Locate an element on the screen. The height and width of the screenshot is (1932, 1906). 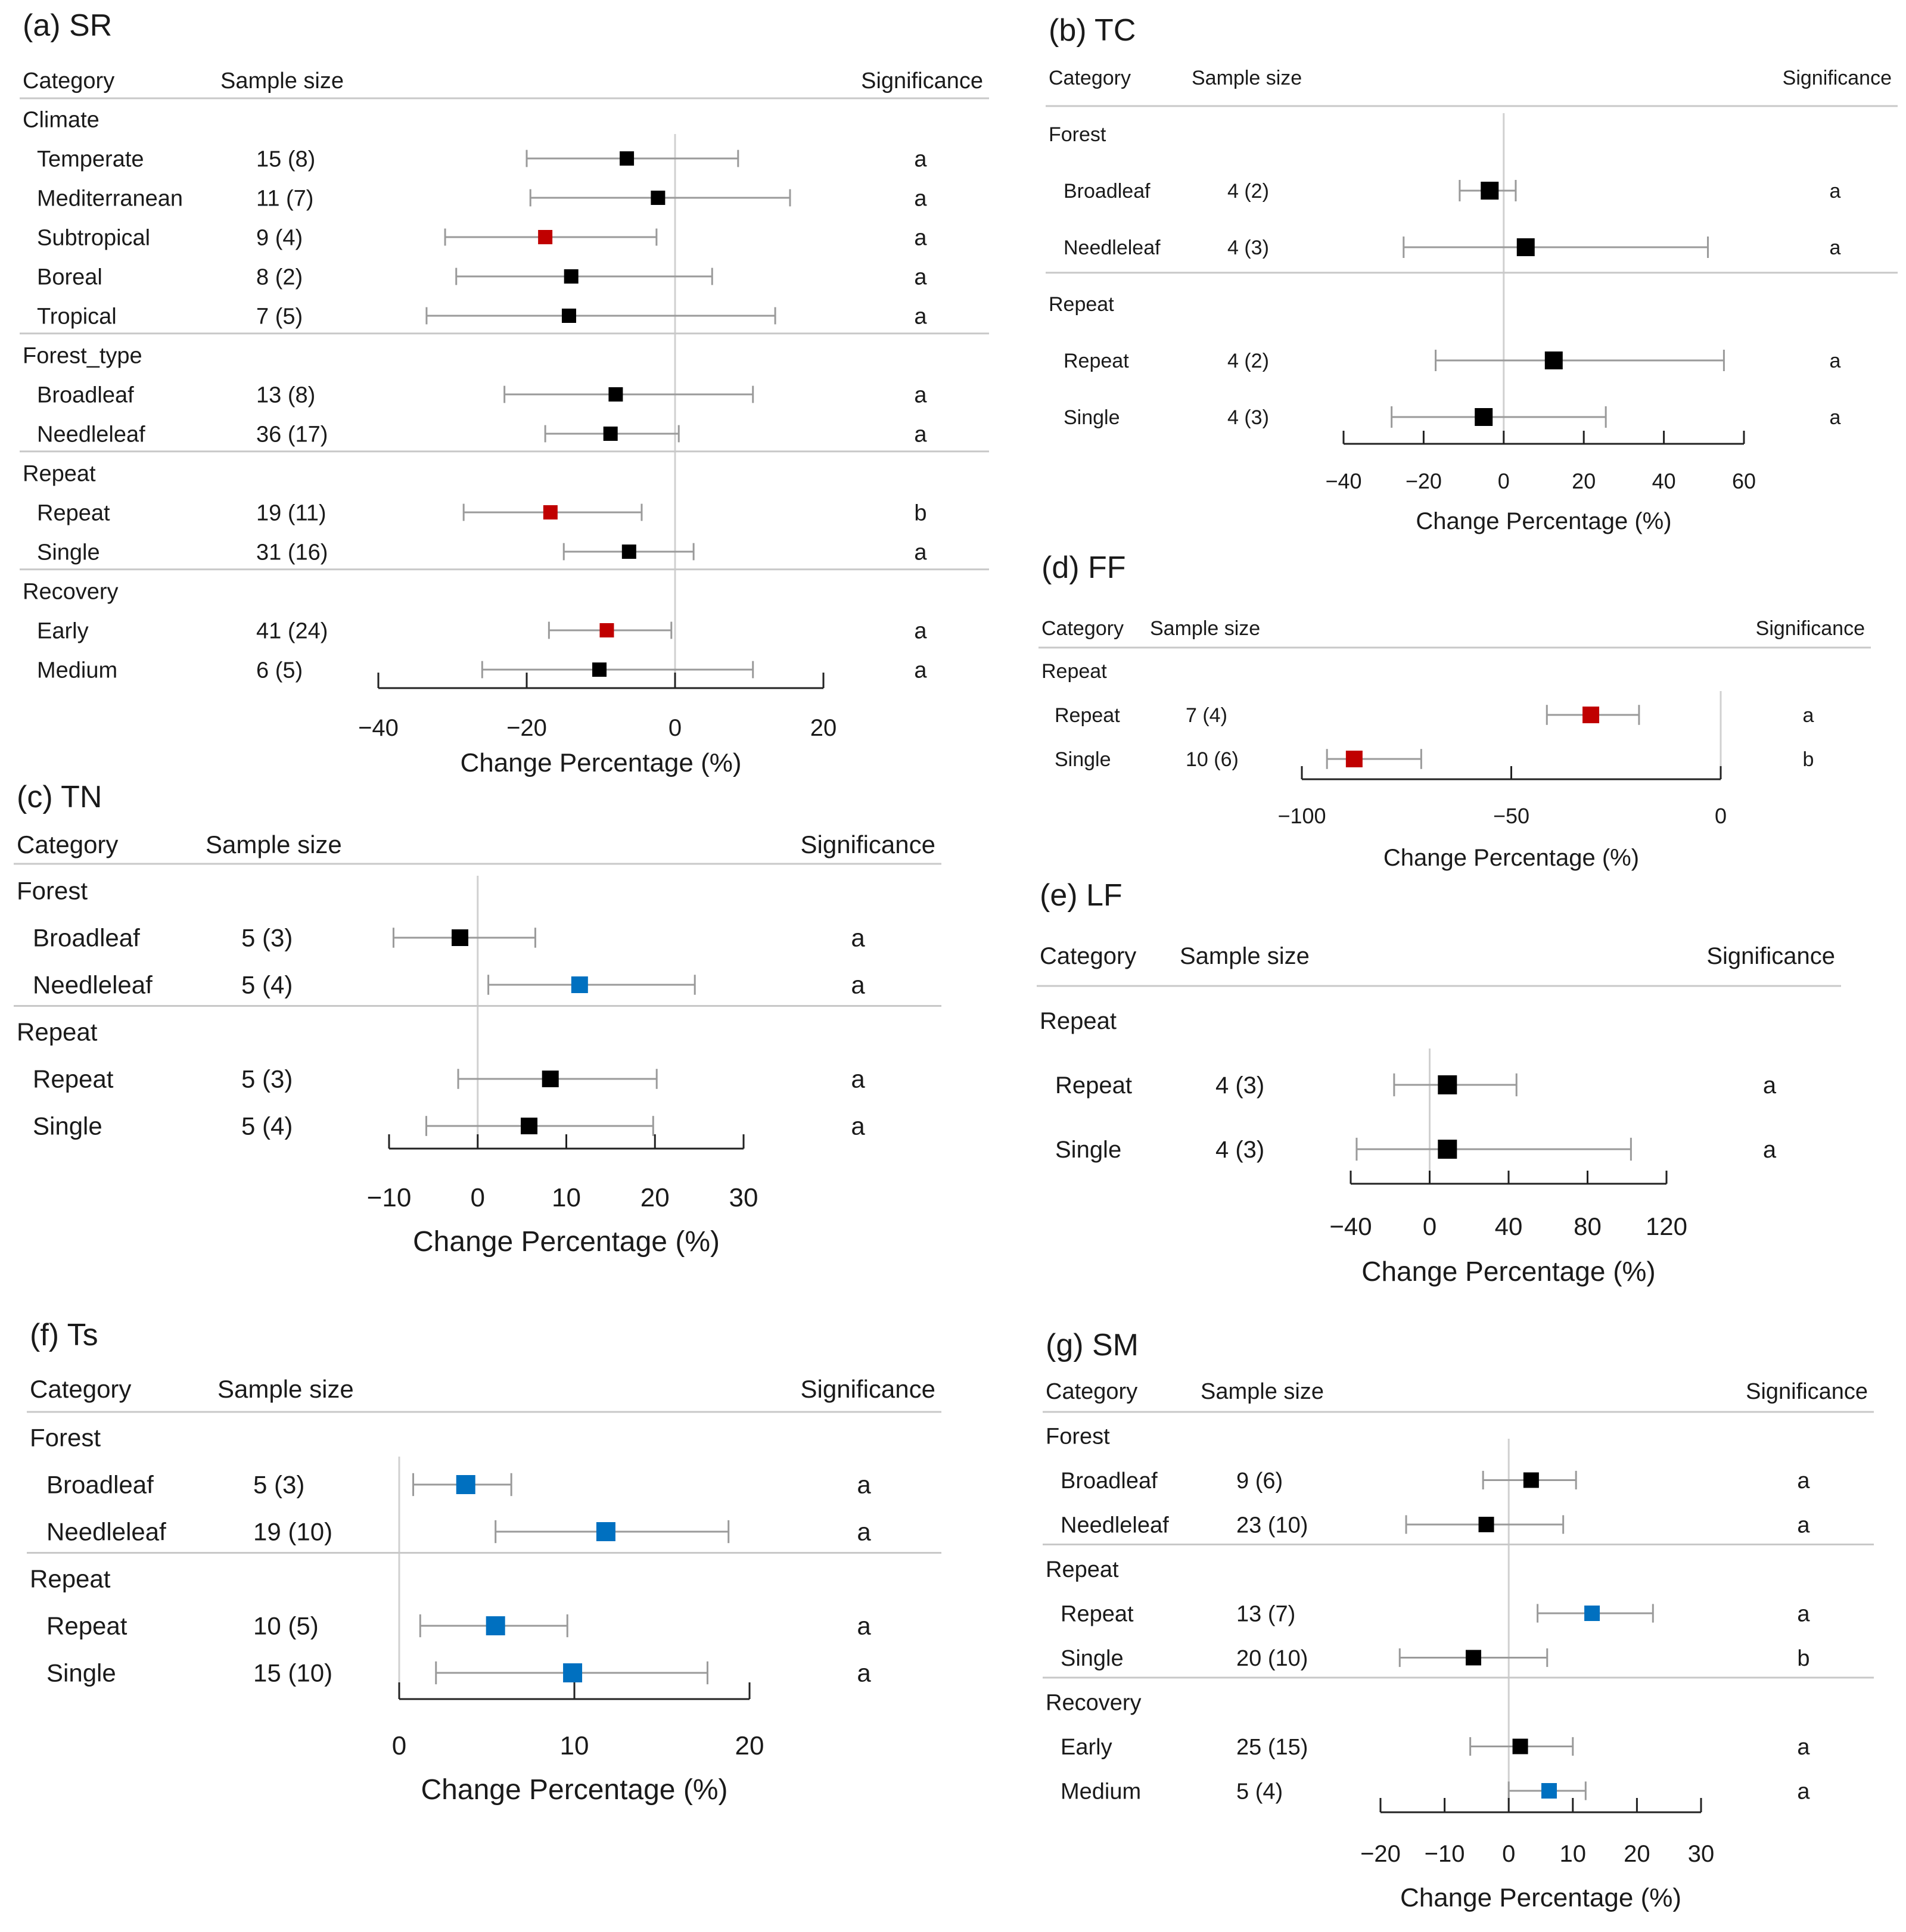
row-sample-size: 19 (10) is located at coordinates (292, 1532).